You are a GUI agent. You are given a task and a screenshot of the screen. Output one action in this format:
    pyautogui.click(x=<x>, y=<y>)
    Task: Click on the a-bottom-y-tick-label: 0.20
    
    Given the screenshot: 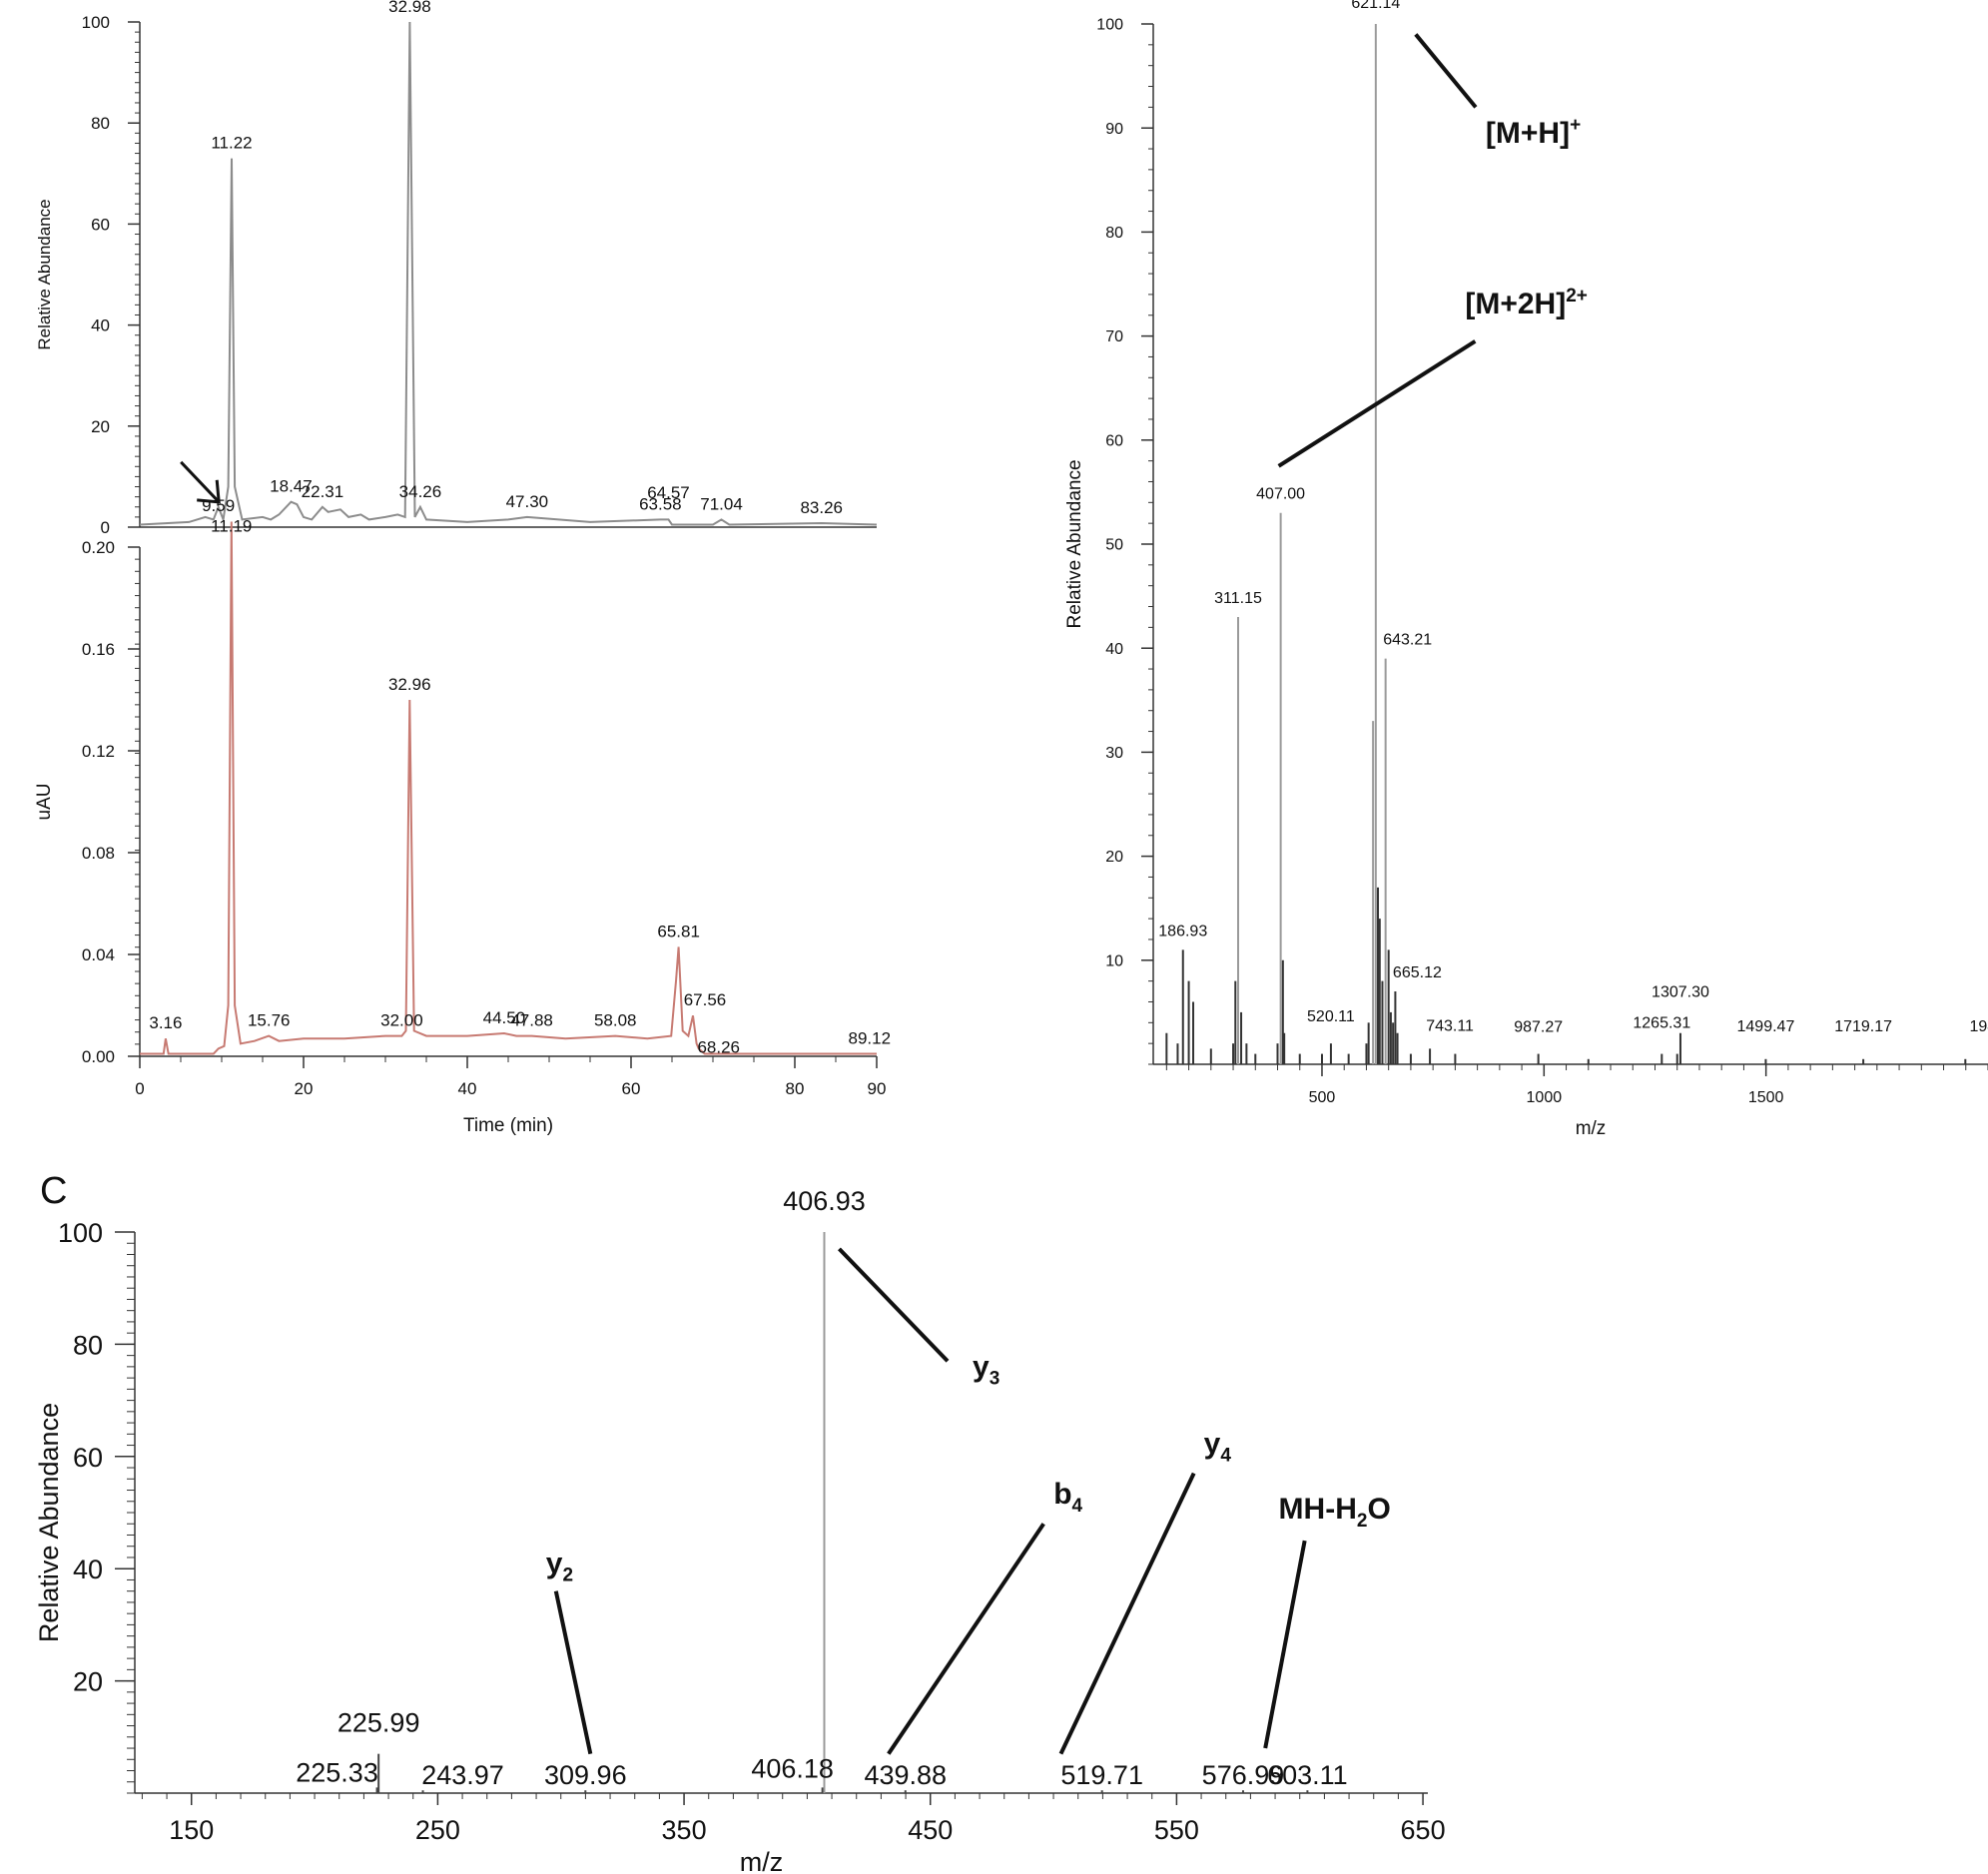 What is the action you would take?
    pyautogui.click(x=98, y=547)
    